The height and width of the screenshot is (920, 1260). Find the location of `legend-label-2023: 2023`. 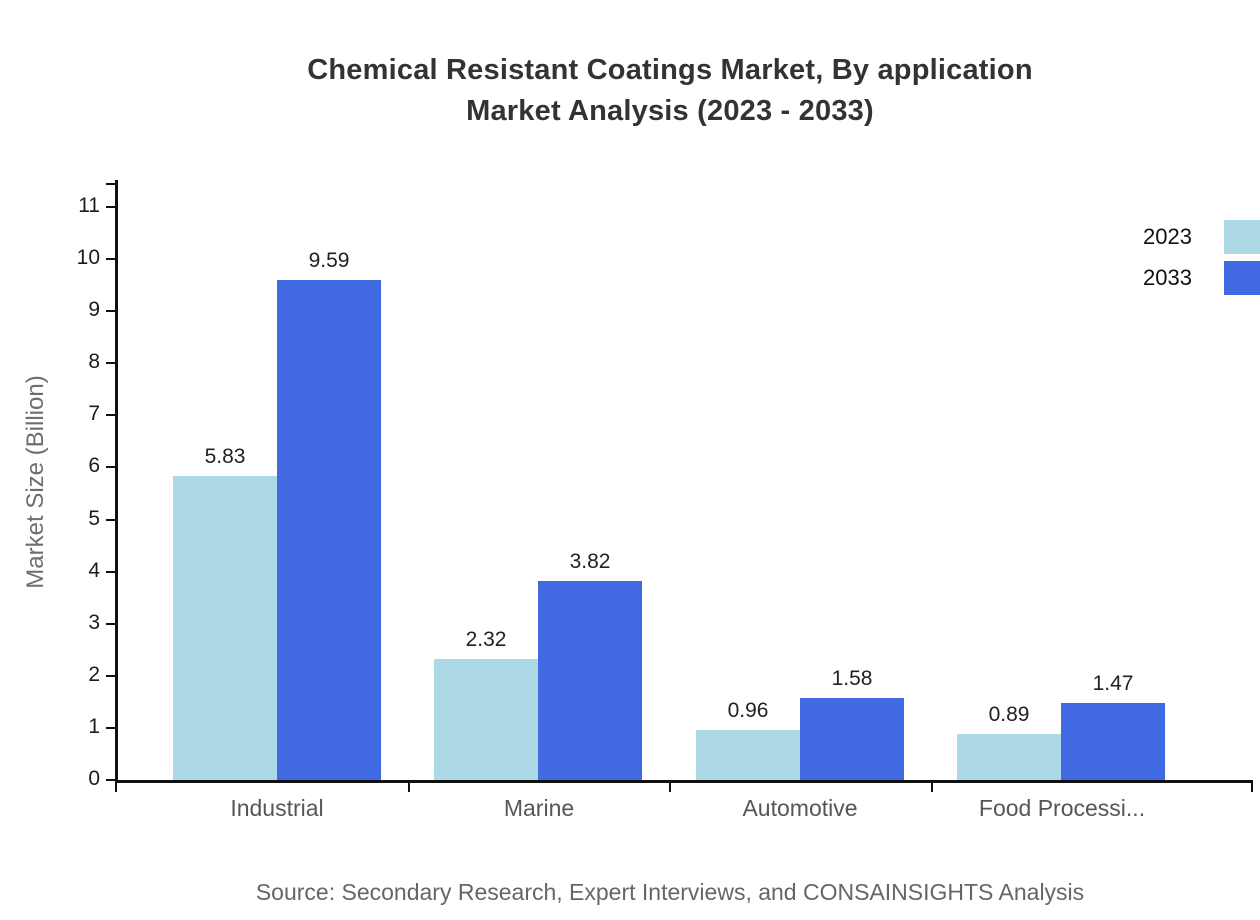

legend-label-2023: 2023 is located at coordinates (1167, 236).